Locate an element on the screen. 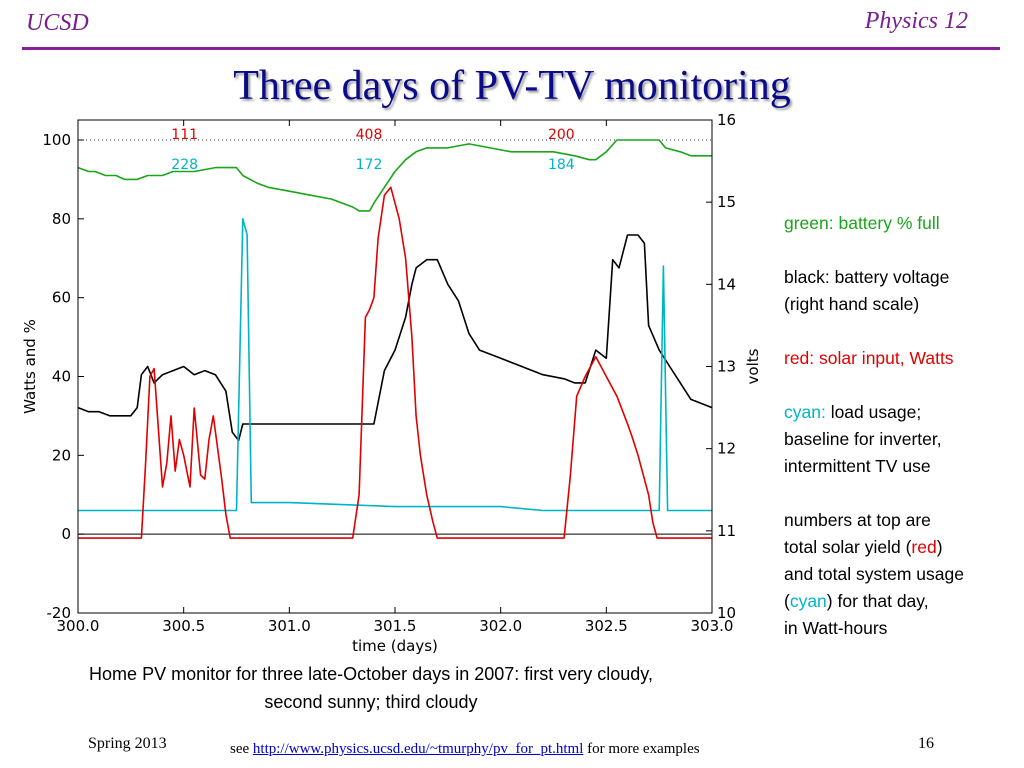 The image size is (1024, 768). y-tick-label: 40 is located at coordinates (61, 377).